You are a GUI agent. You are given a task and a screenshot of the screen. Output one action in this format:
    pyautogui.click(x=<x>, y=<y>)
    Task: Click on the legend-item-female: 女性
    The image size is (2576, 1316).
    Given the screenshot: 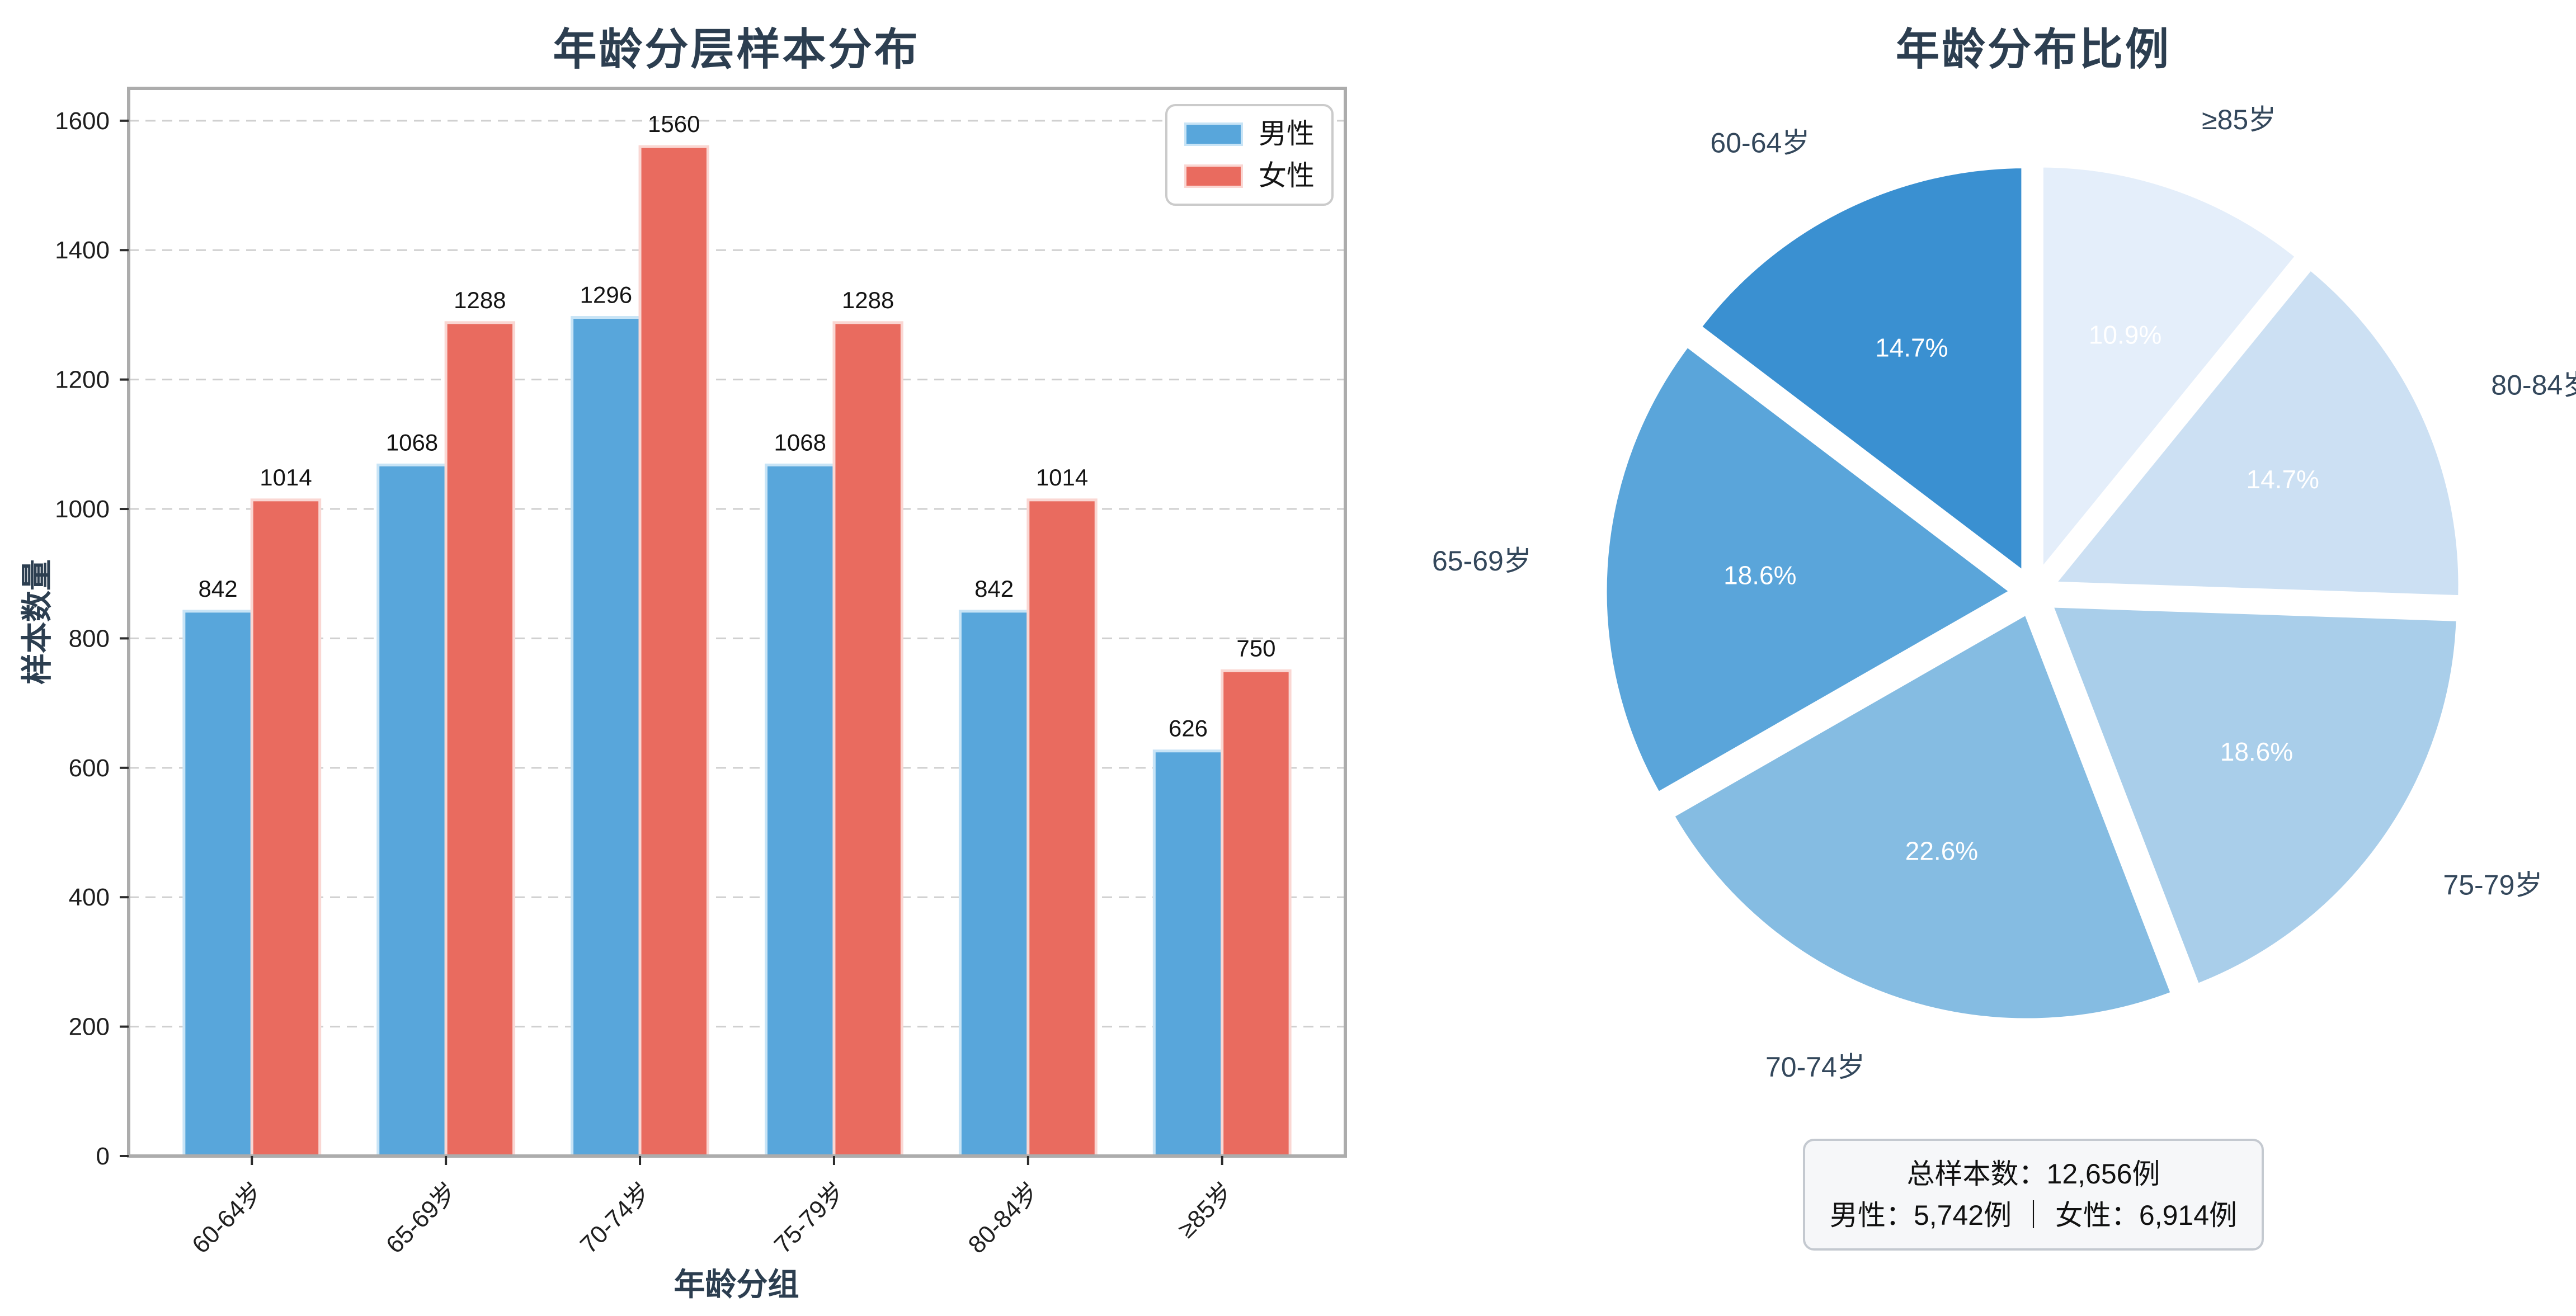 What is the action you would take?
    pyautogui.click(x=1249, y=176)
    